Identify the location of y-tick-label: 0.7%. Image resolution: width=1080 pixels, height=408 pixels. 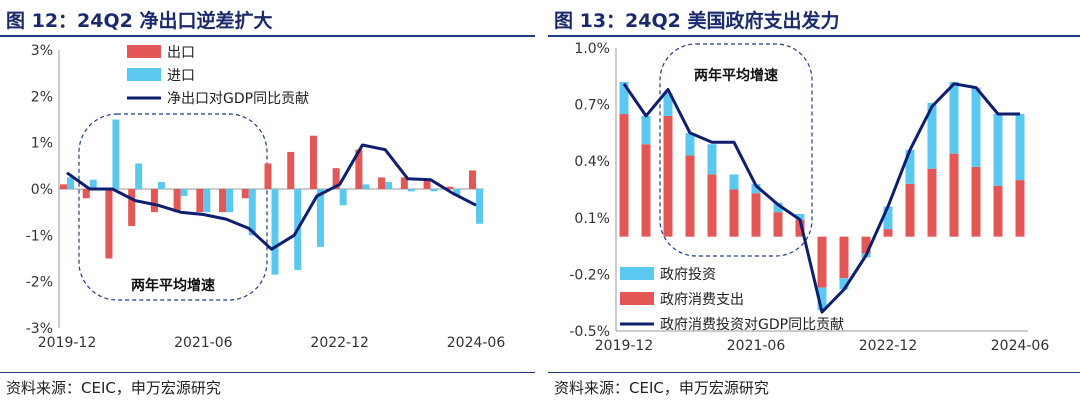
(592, 106).